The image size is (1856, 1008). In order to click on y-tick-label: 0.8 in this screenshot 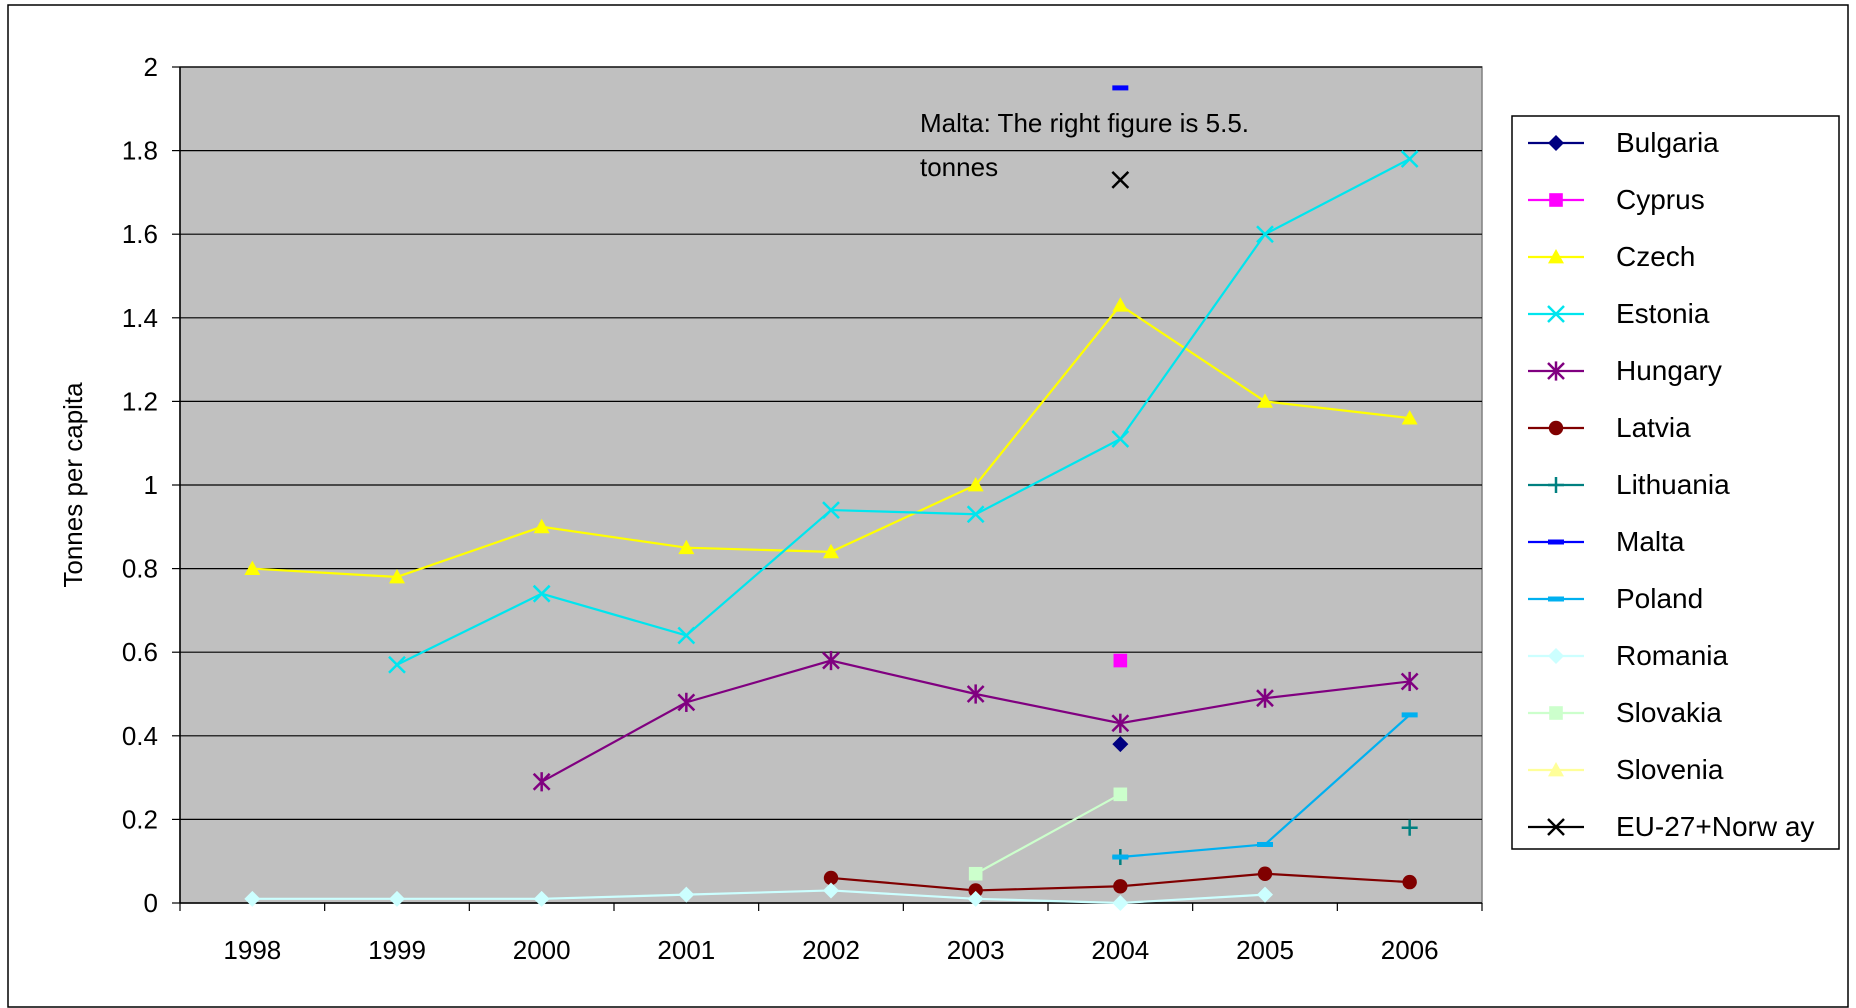, I will do `click(140, 569)`.